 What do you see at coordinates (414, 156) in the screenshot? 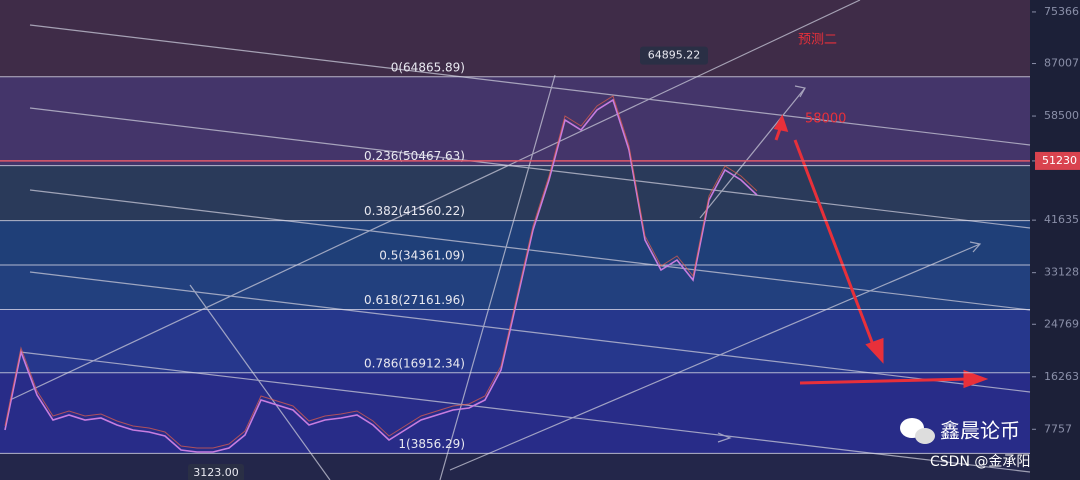
I see `fib-level-label: 0.236(50467.63)` at bounding box center [414, 156].